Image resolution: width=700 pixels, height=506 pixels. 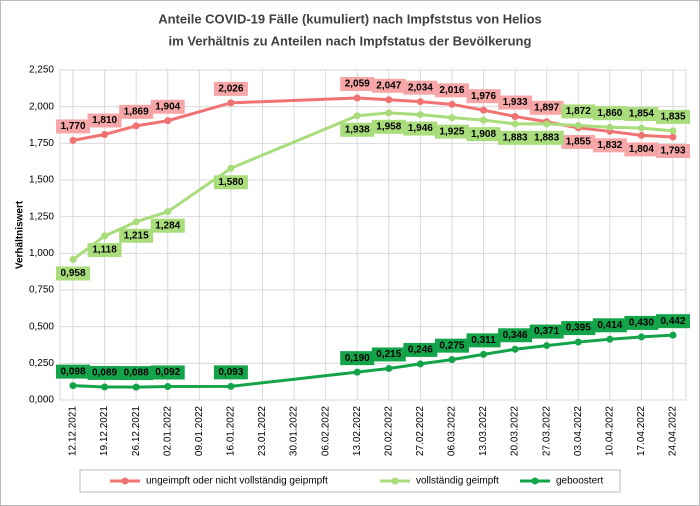 What do you see at coordinates (578, 431) in the screenshot?
I see `x-tick-label: 03.04.2022` at bounding box center [578, 431].